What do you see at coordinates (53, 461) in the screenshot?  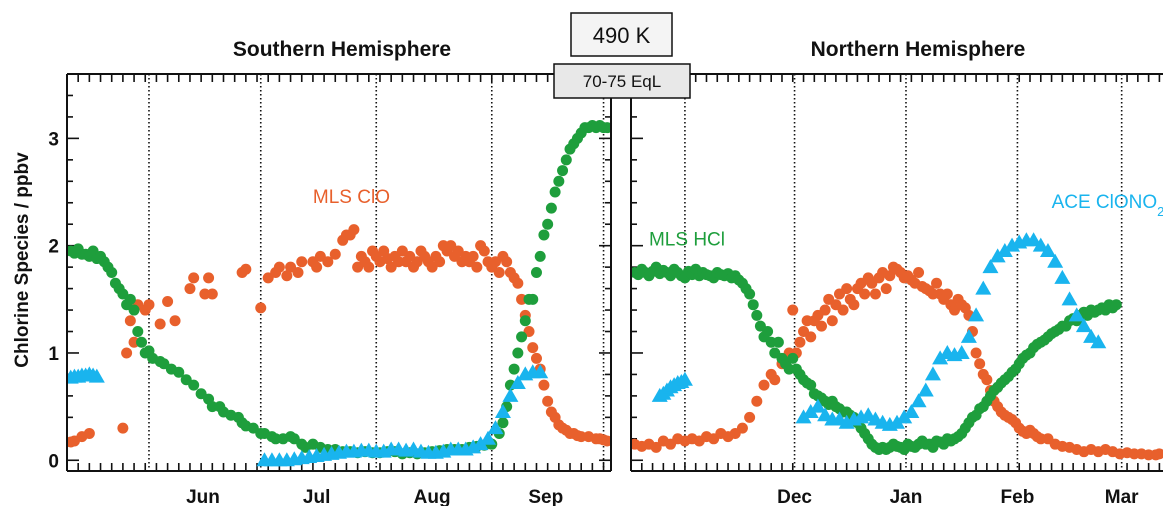 I see `y-tick-label: 0` at bounding box center [53, 461].